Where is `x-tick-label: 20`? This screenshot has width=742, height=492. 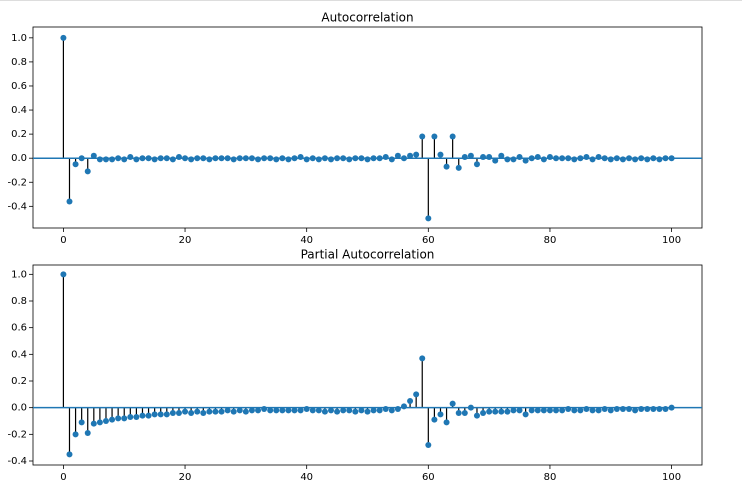
x-tick-label: 20 is located at coordinates (185, 240).